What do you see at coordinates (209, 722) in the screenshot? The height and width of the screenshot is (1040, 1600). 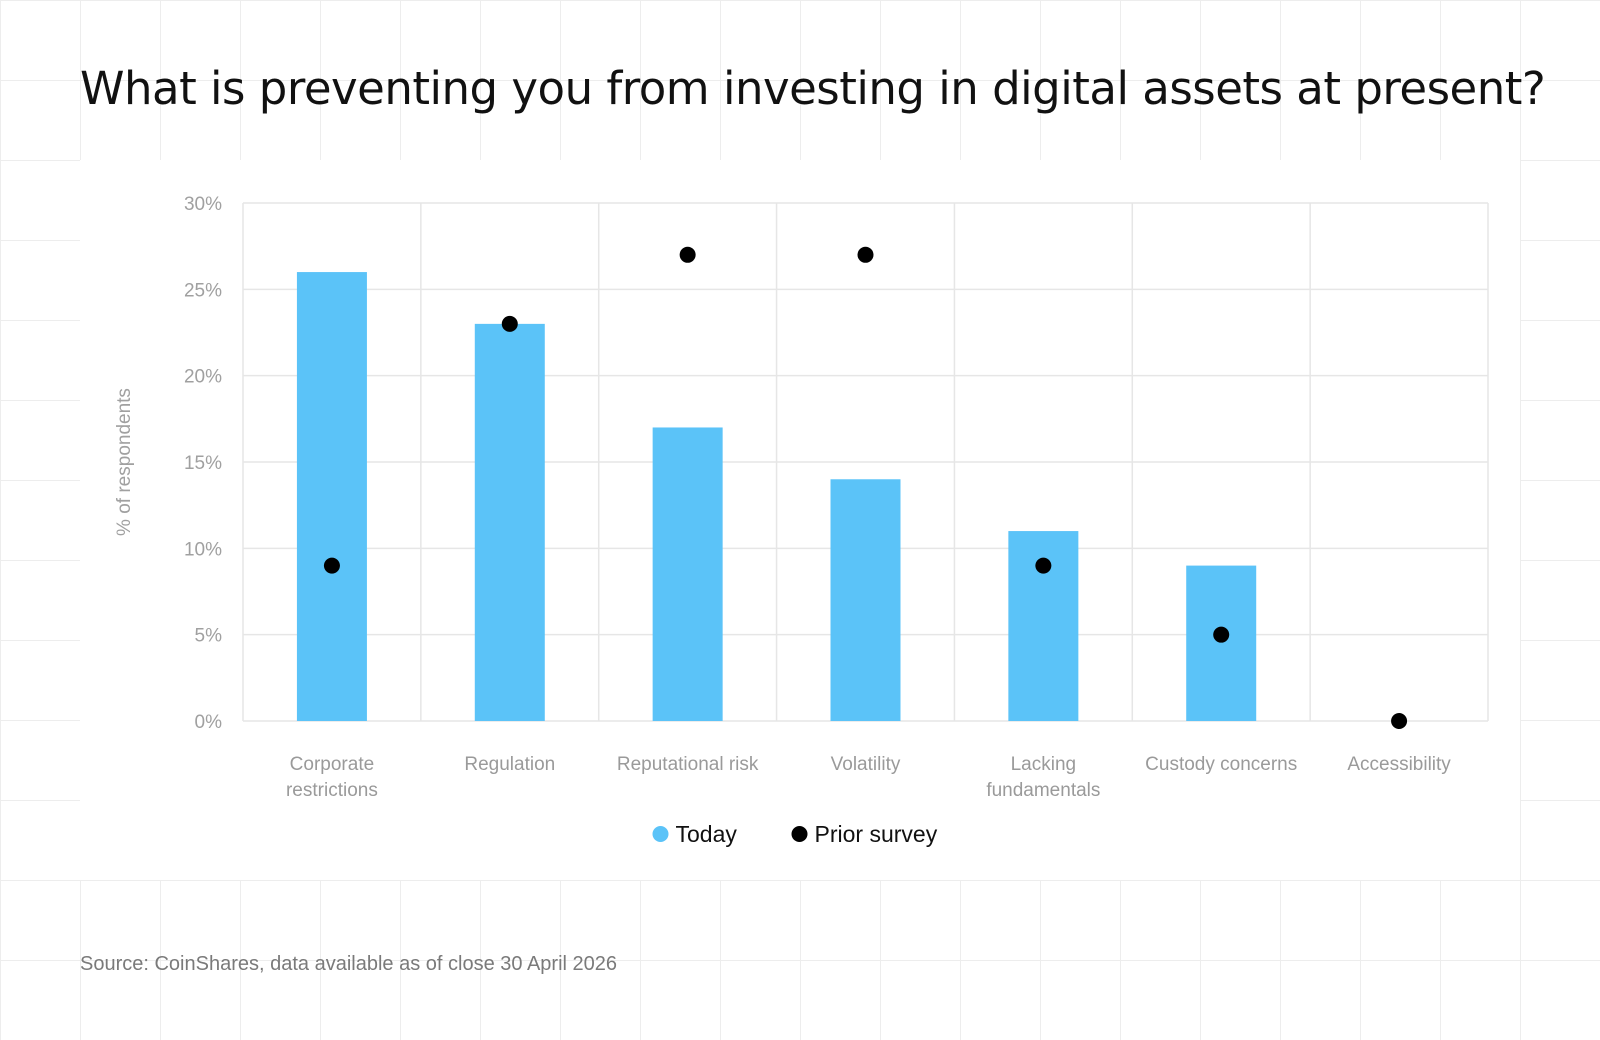 I see `y-tick-label: 0%` at bounding box center [209, 722].